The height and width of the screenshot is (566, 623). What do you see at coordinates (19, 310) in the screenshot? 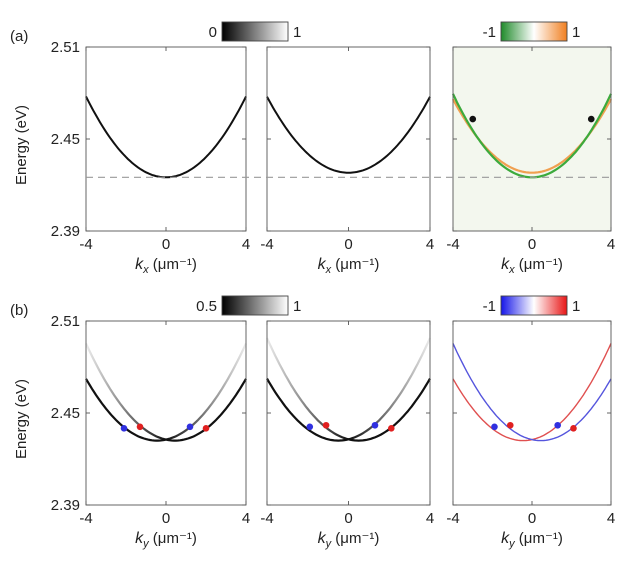
I see `row-label: (b)` at bounding box center [19, 310].